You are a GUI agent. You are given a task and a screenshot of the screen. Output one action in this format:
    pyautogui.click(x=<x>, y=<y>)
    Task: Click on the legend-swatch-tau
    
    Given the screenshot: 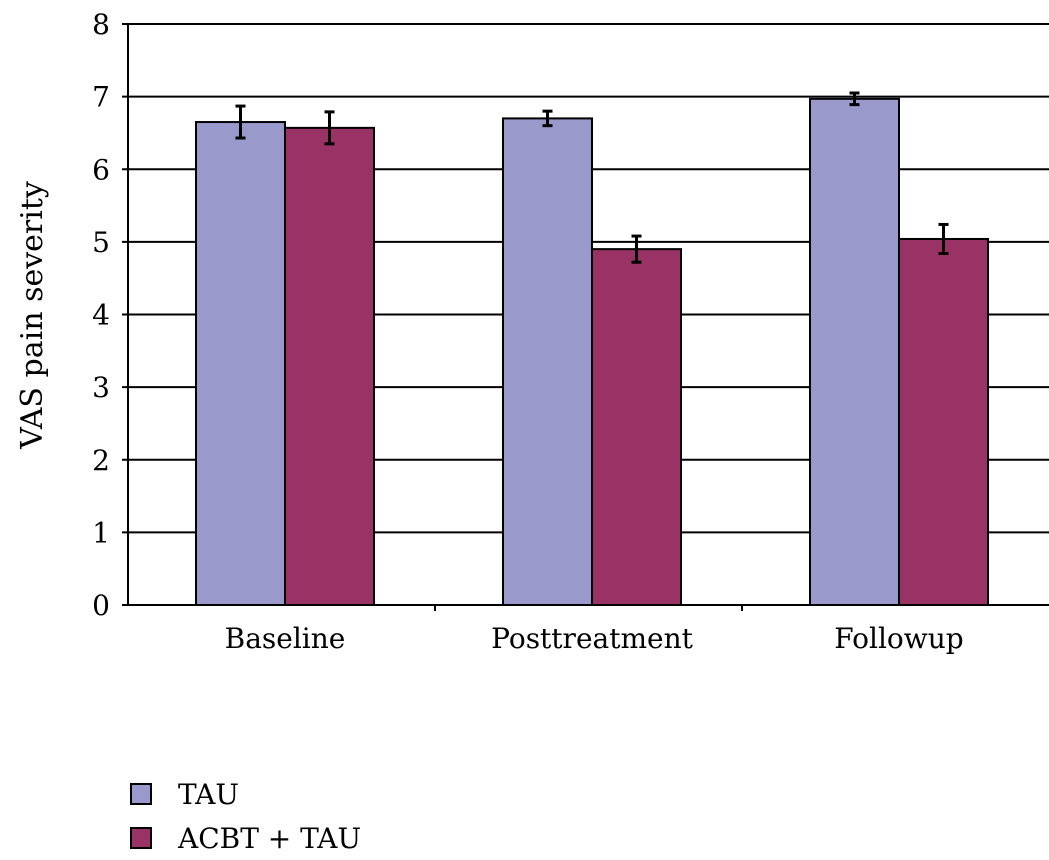 What is the action you would take?
    pyautogui.click(x=141, y=794)
    